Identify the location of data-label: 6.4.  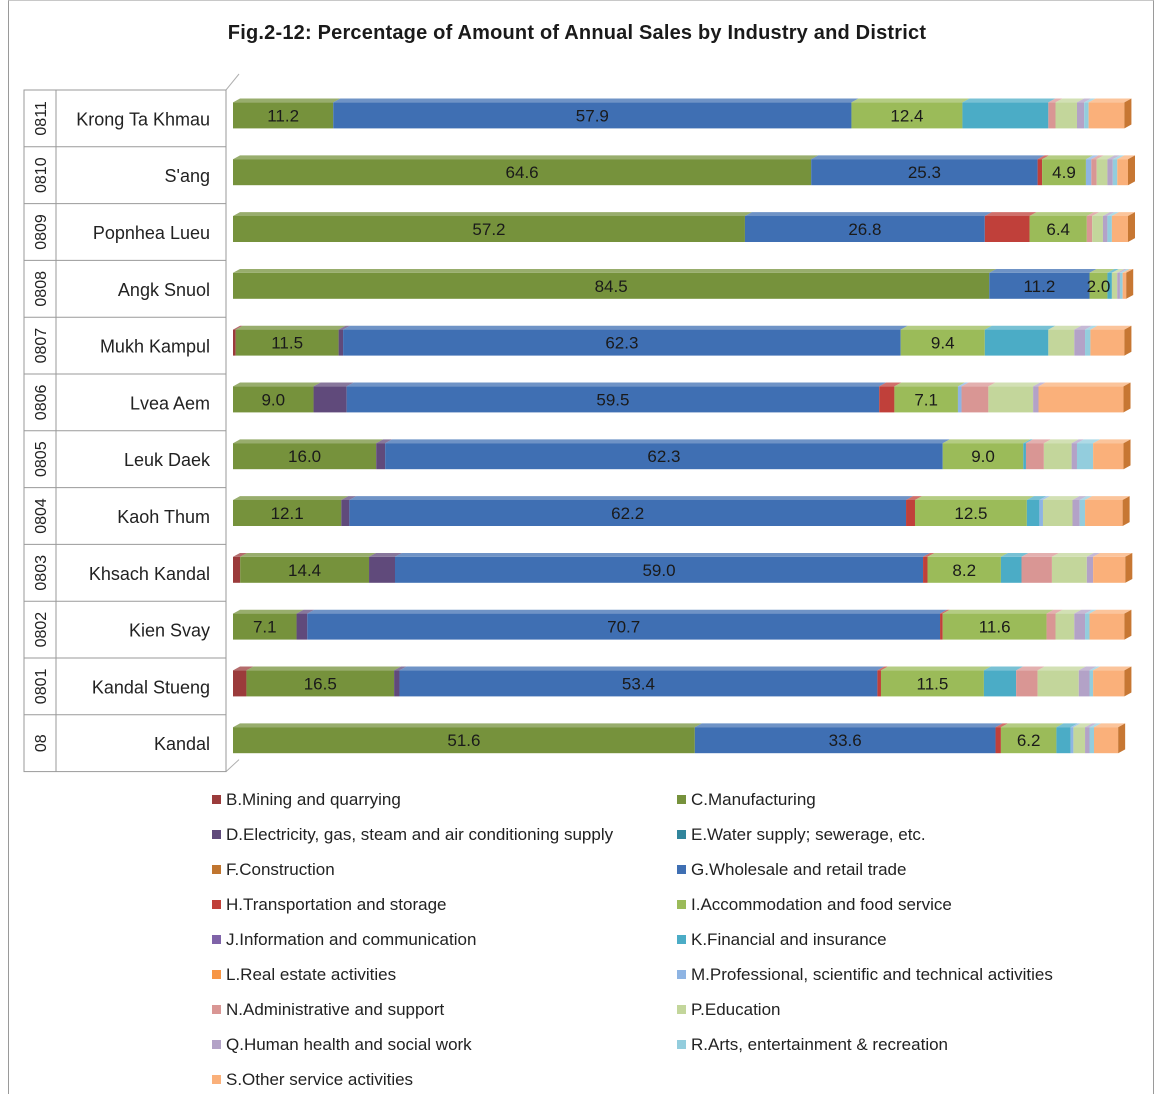
(1058, 229).